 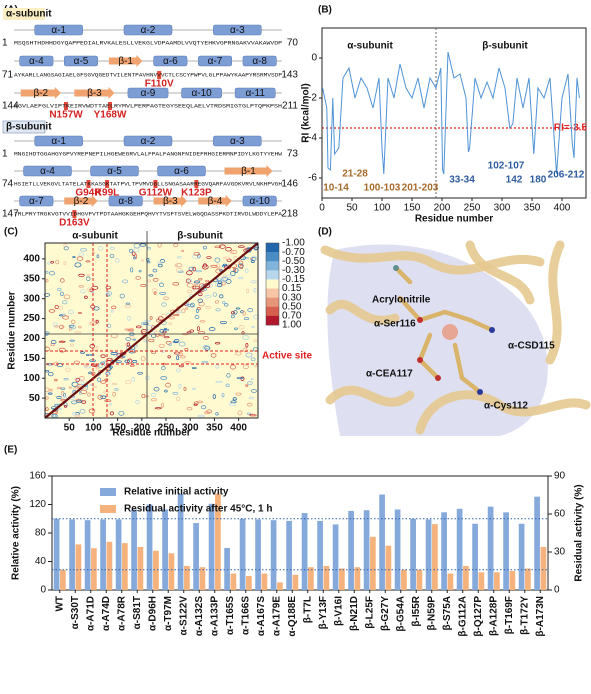 What do you see at coordinates (95, 236) in the screenshot?
I see `subunit-label: α-subunit` at bounding box center [95, 236].